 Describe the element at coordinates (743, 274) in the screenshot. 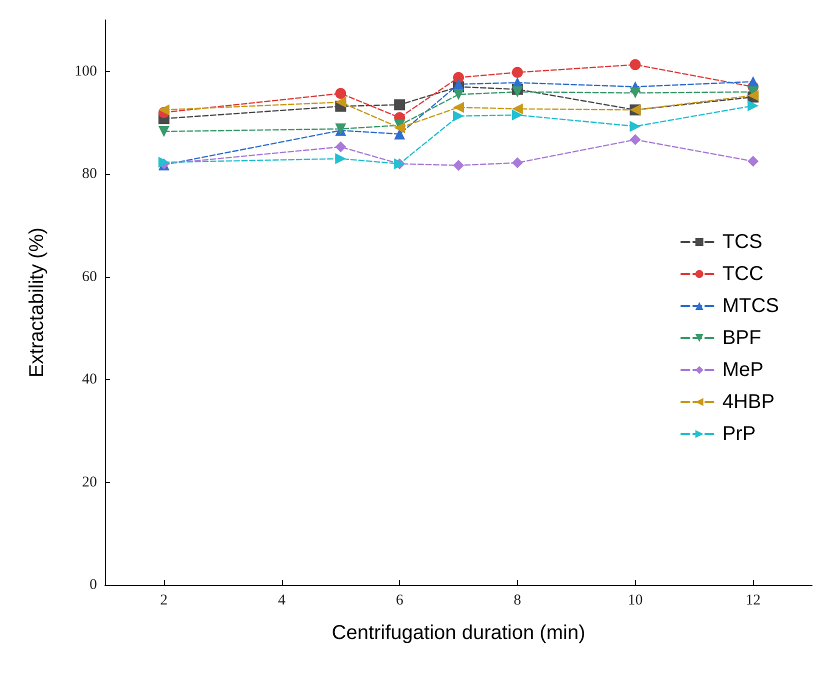

I see `legend-label: TCC` at that location.